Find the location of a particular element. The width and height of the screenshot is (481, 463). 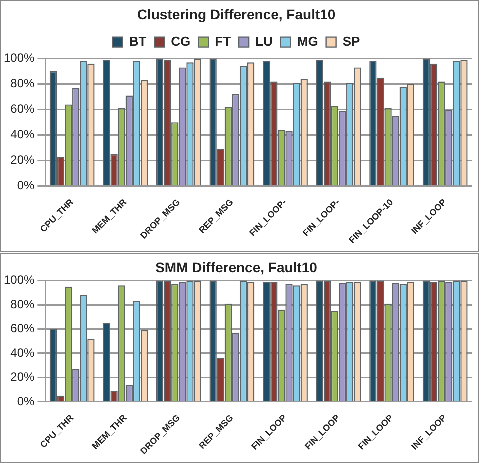

legend-label: BT is located at coordinates (138, 41).